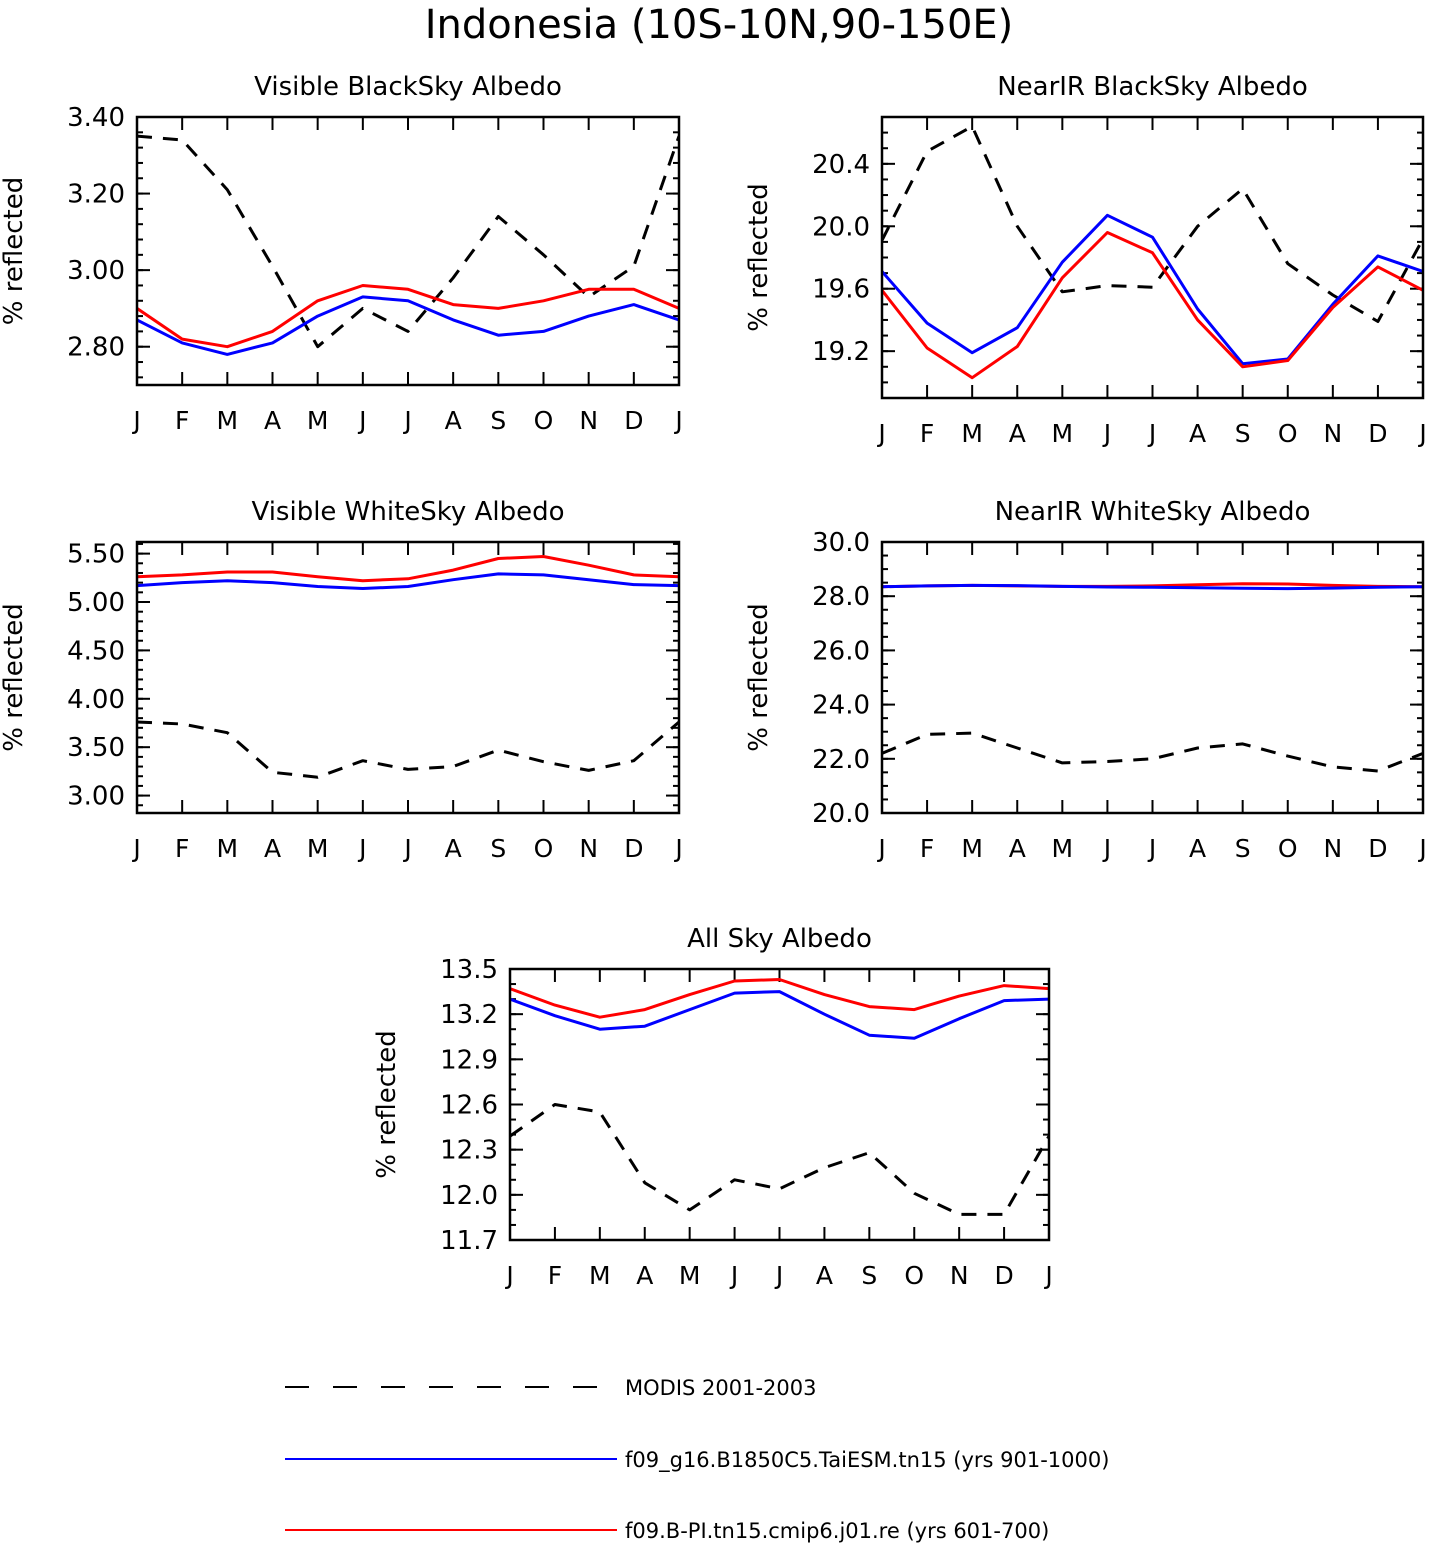 This screenshot has width=1439, height=1545. Describe the element at coordinates (96, 797) in the screenshot. I see `y-tick-label: 3.00` at that location.